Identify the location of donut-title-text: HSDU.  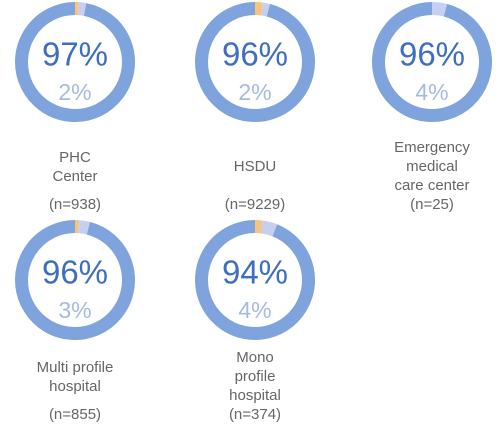
(255, 166).